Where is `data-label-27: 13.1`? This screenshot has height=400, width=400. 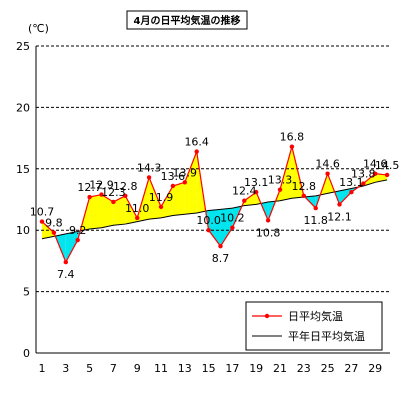 data-label-27: 13.1 is located at coordinates (351, 182).